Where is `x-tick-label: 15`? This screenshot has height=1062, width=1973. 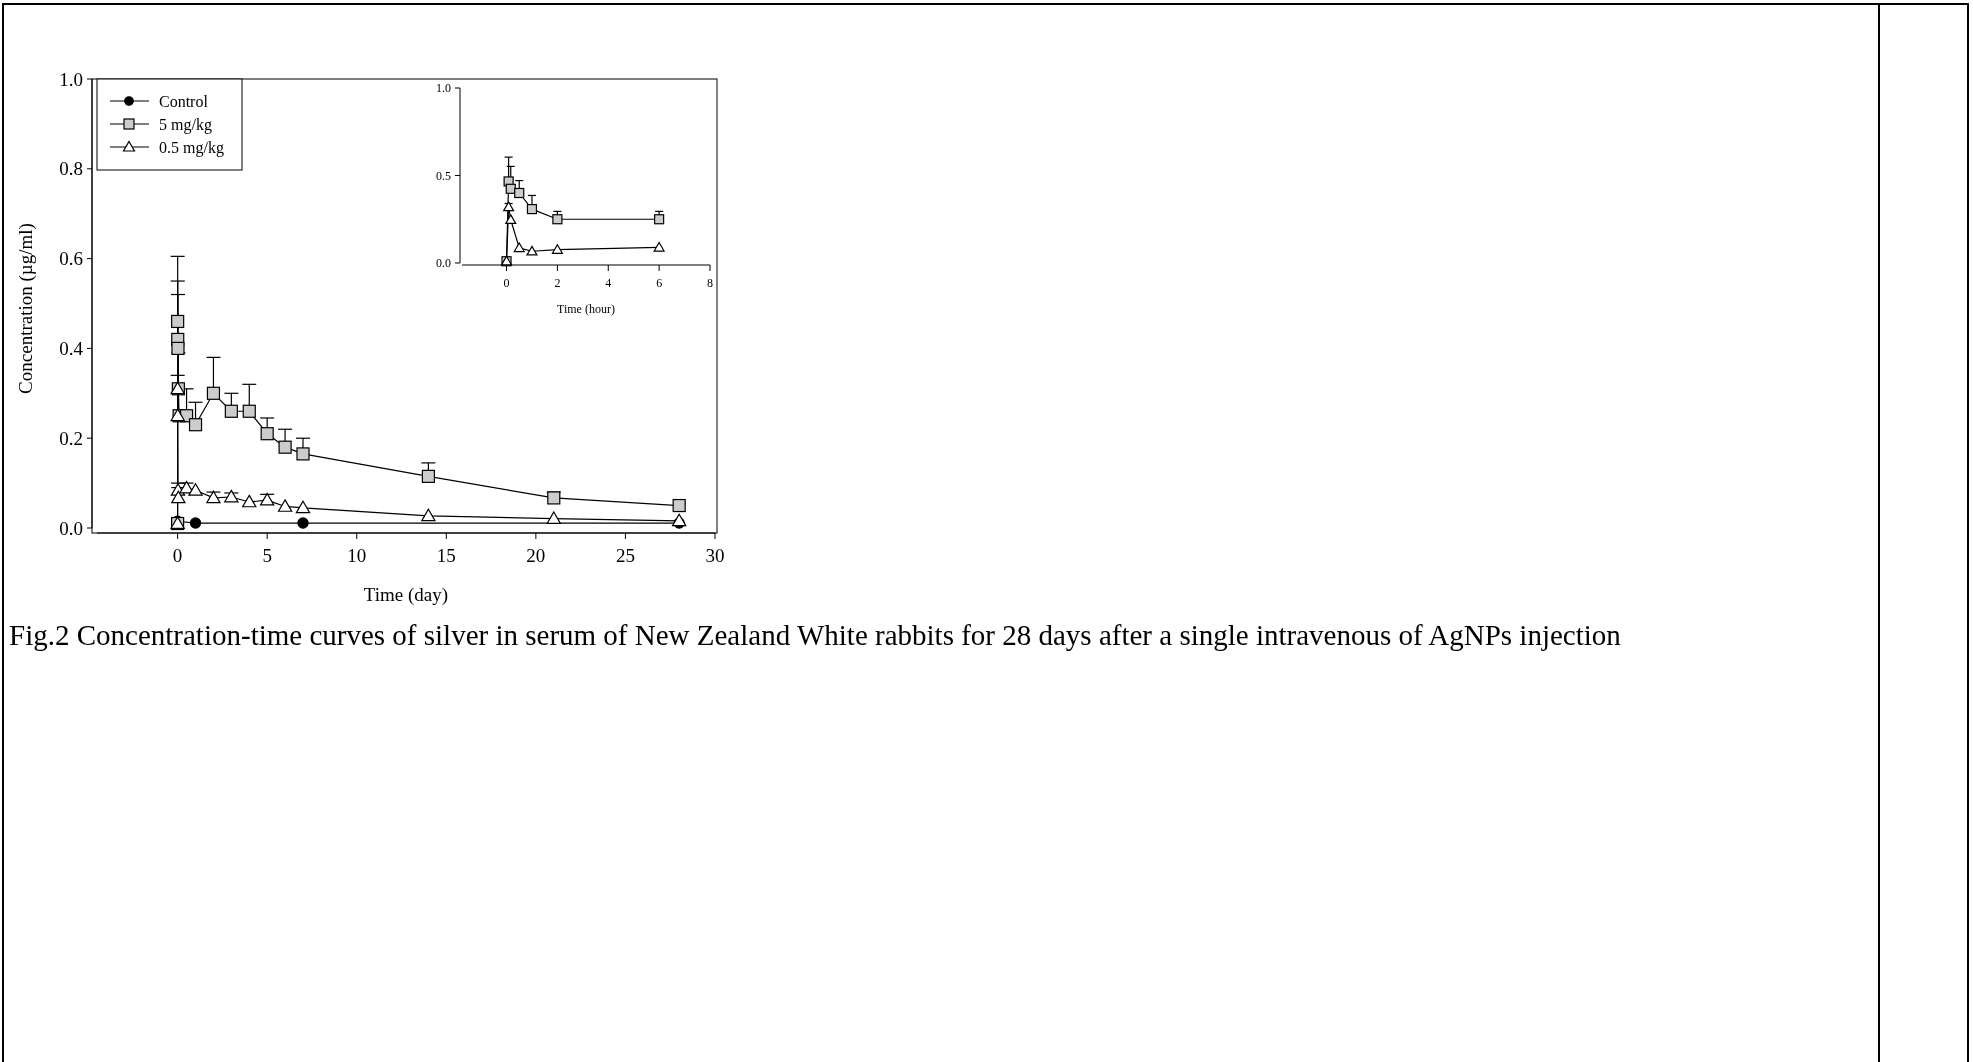 x-tick-label: 15 is located at coordinates (446, 555).